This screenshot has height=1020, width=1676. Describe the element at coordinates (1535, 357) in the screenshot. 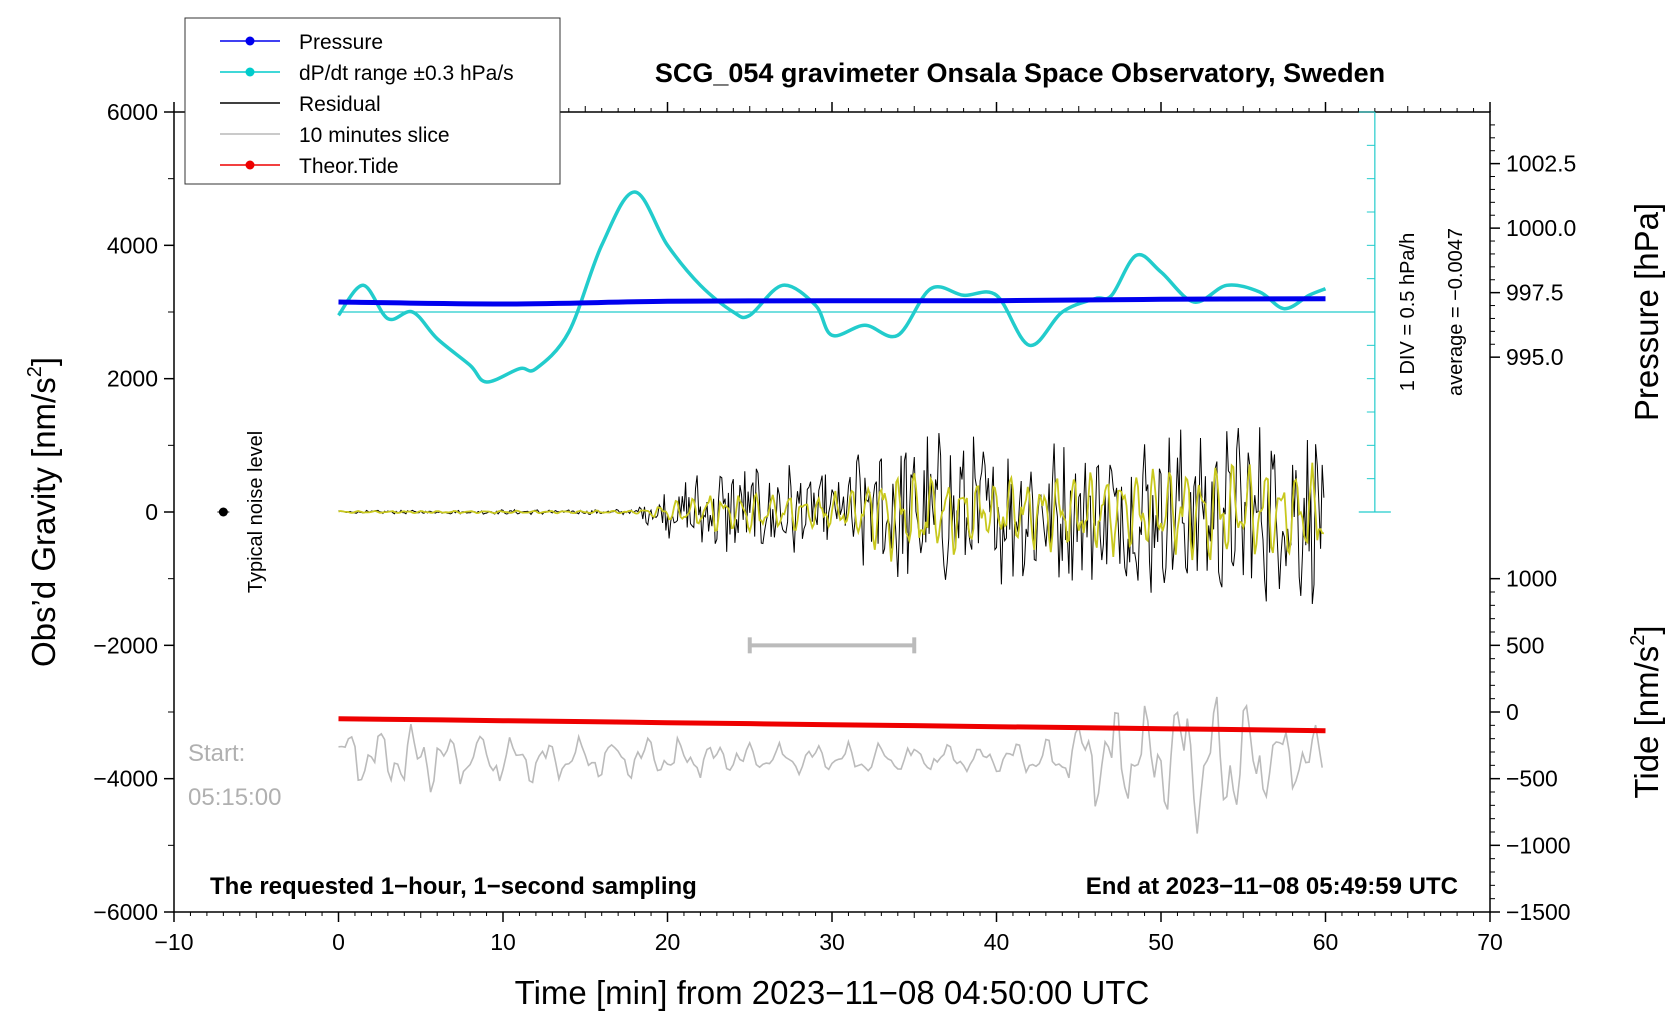

I see `pressure-tick-label: 995.0` at that location.